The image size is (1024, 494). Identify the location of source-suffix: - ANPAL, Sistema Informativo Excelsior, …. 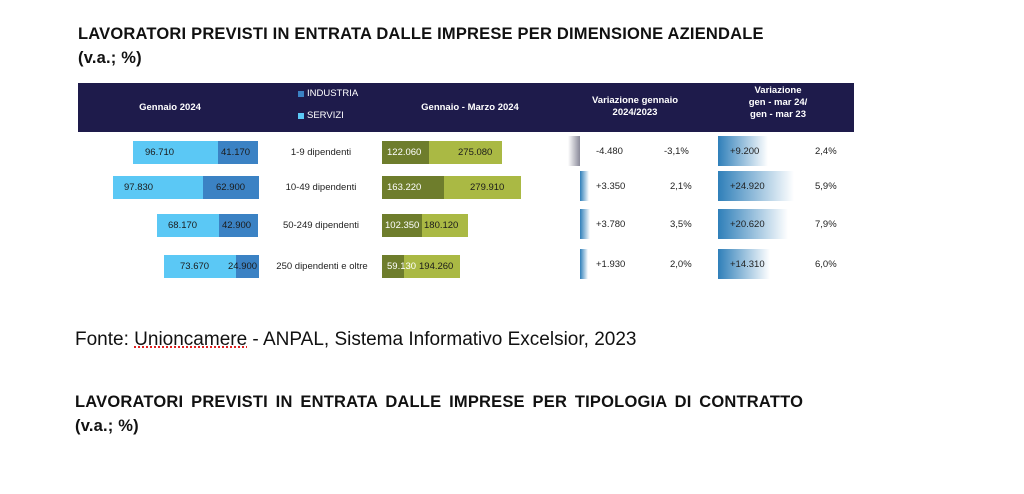
(442, 339).